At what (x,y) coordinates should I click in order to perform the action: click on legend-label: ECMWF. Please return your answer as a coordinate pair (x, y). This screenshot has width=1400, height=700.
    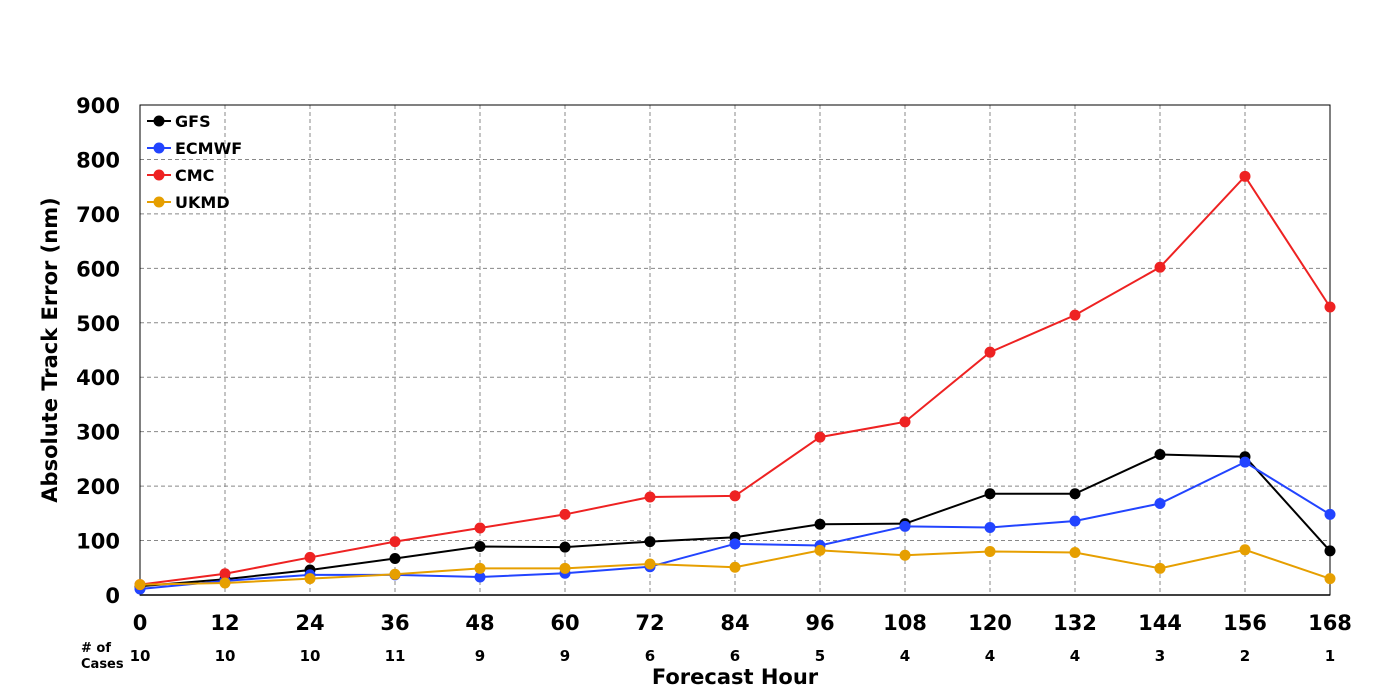
    Looking at the image, I should click on (208, 148).